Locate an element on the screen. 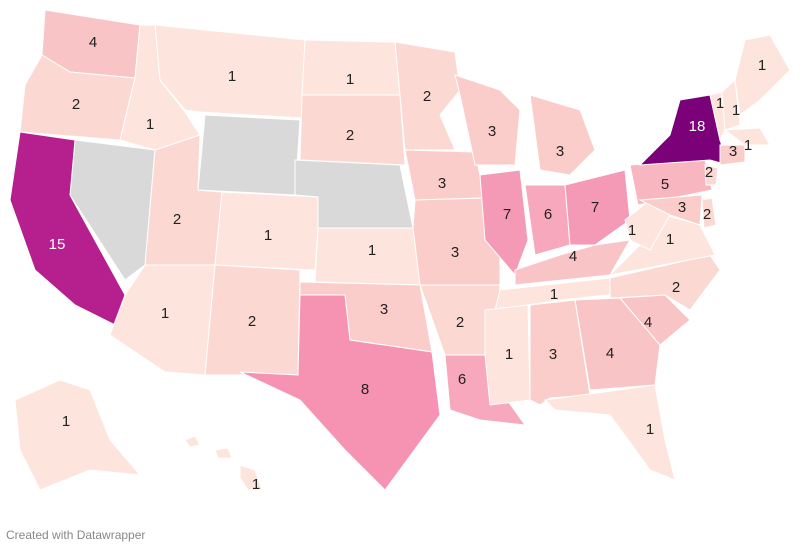 The height and width of the screenshot is (550, 800). no-data-region is located at coordinates (249, 155).